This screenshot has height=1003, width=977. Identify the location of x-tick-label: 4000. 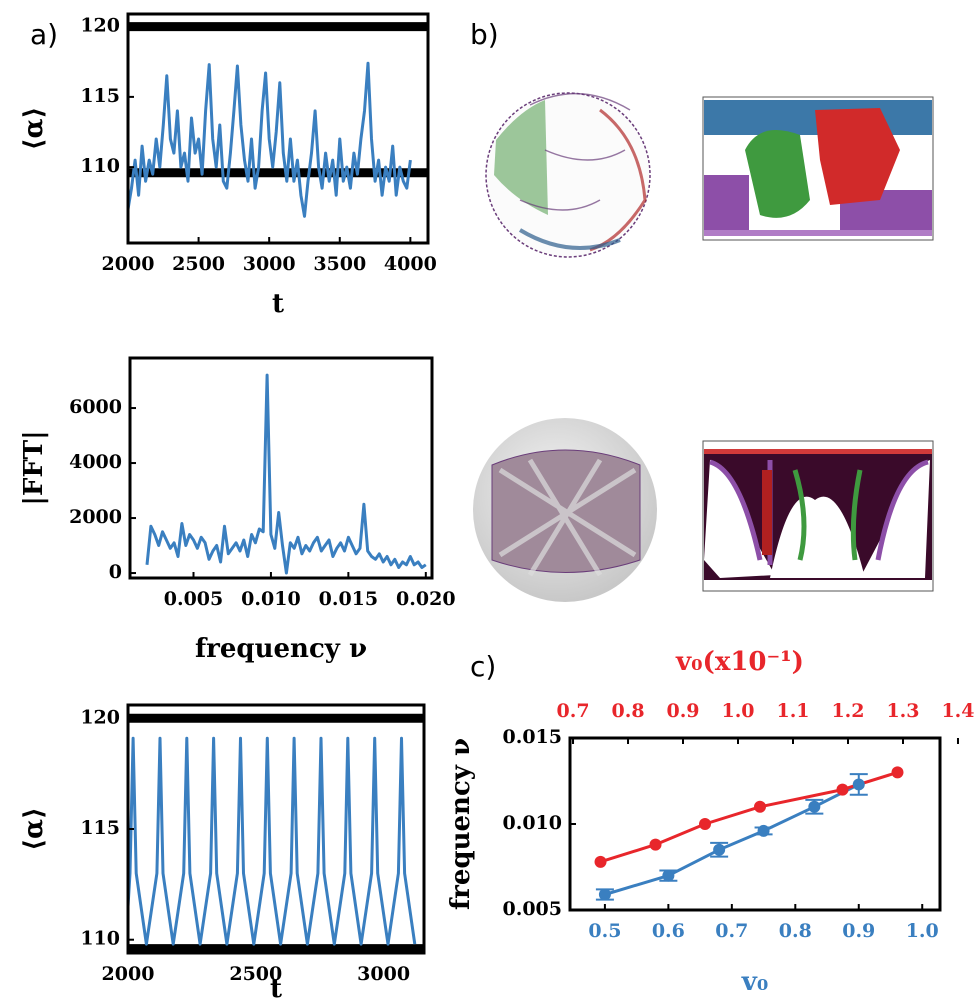
(410, 264).